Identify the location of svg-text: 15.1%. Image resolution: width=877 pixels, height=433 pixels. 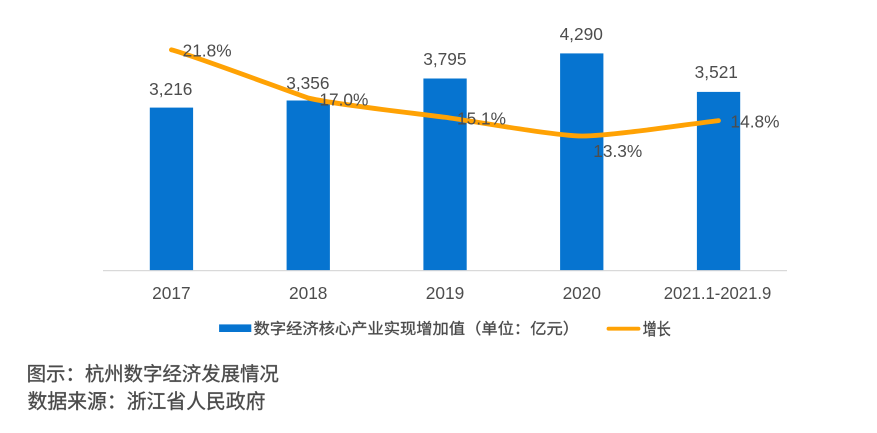
(481, 119).